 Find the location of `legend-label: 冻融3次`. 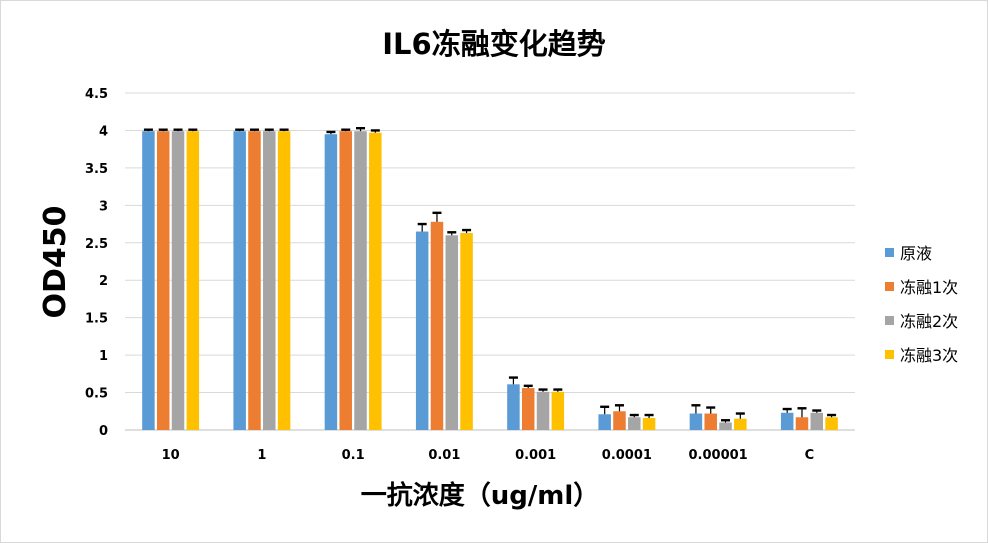

legend-label: 冻融3次 is located at coordinates (929, 355).